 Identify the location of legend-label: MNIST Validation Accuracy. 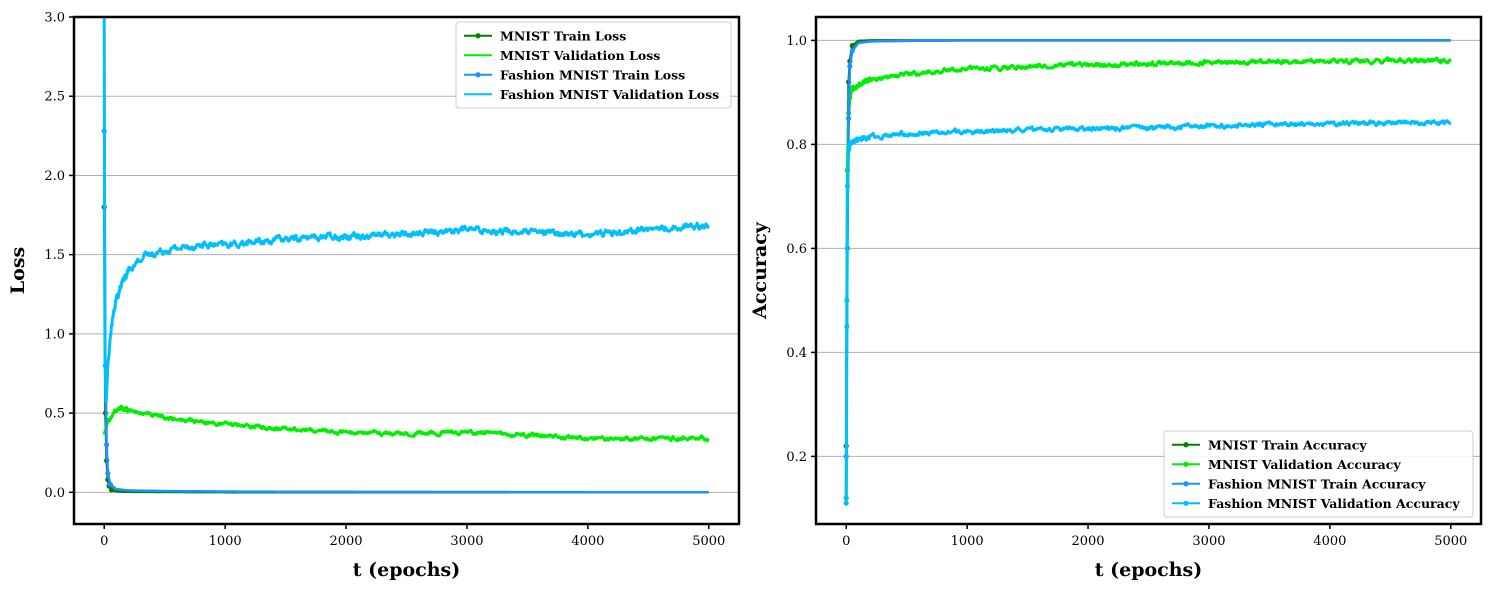
(1304, 464).